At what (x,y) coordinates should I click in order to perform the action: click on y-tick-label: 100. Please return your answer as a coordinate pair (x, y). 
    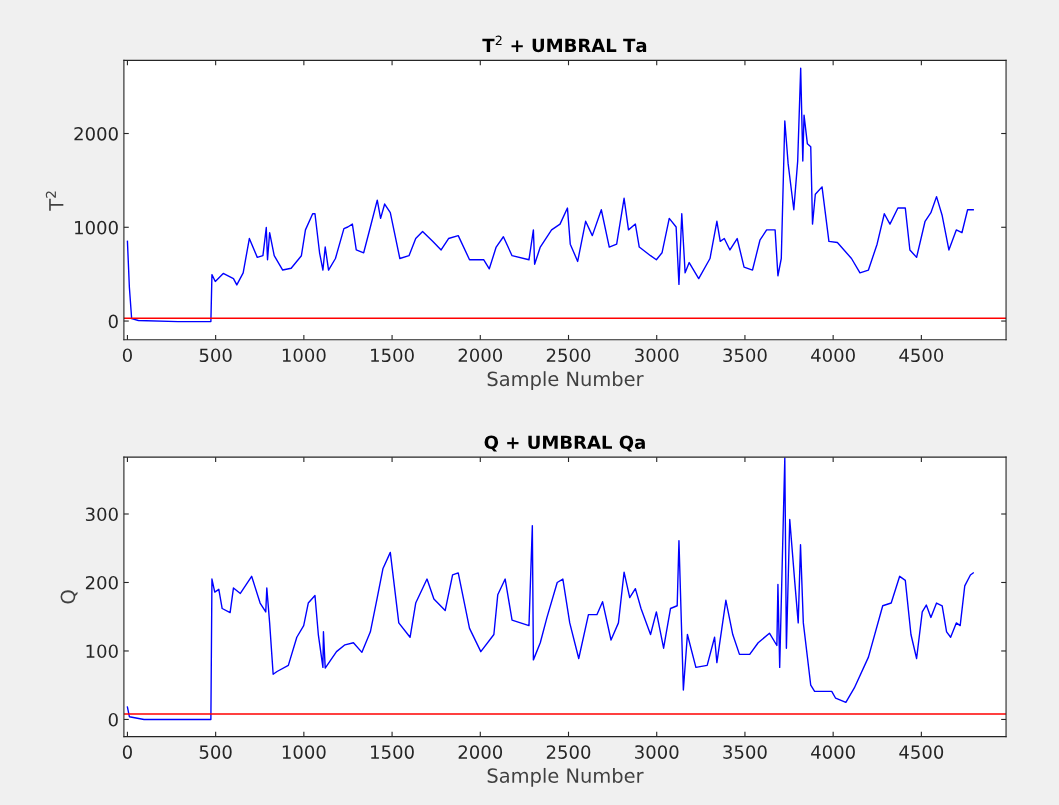
    Looking at the image, I should click on (102, 651).